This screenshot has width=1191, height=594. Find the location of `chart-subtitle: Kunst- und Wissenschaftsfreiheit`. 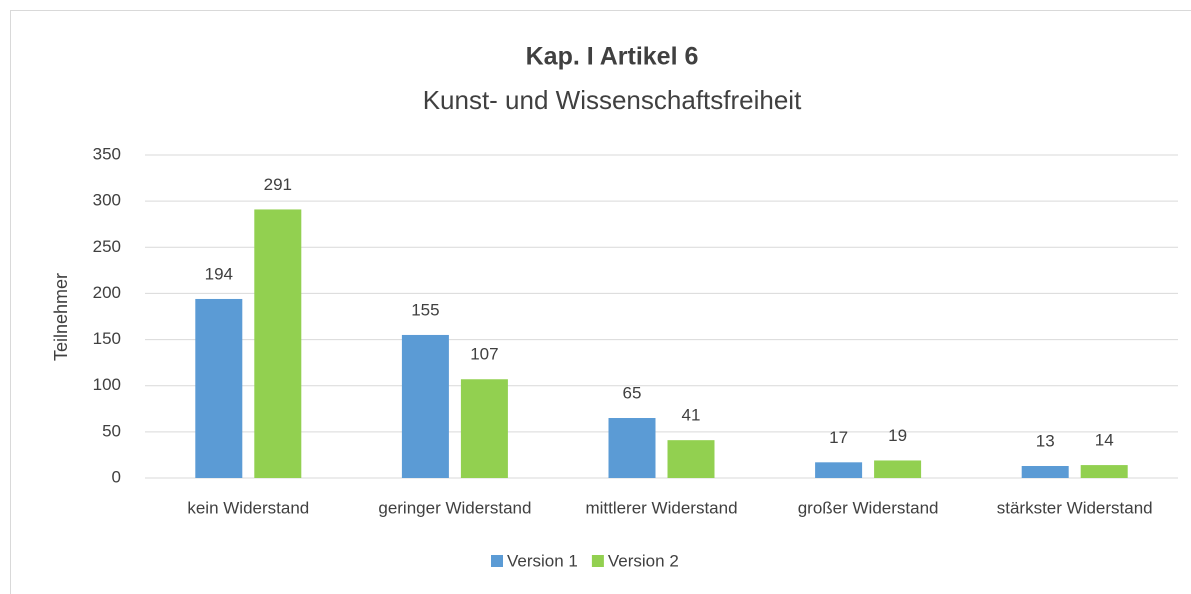

chart-subtitle: Kunst- und Wissenschaftsfreiheit is located at coordinates (612, 100).